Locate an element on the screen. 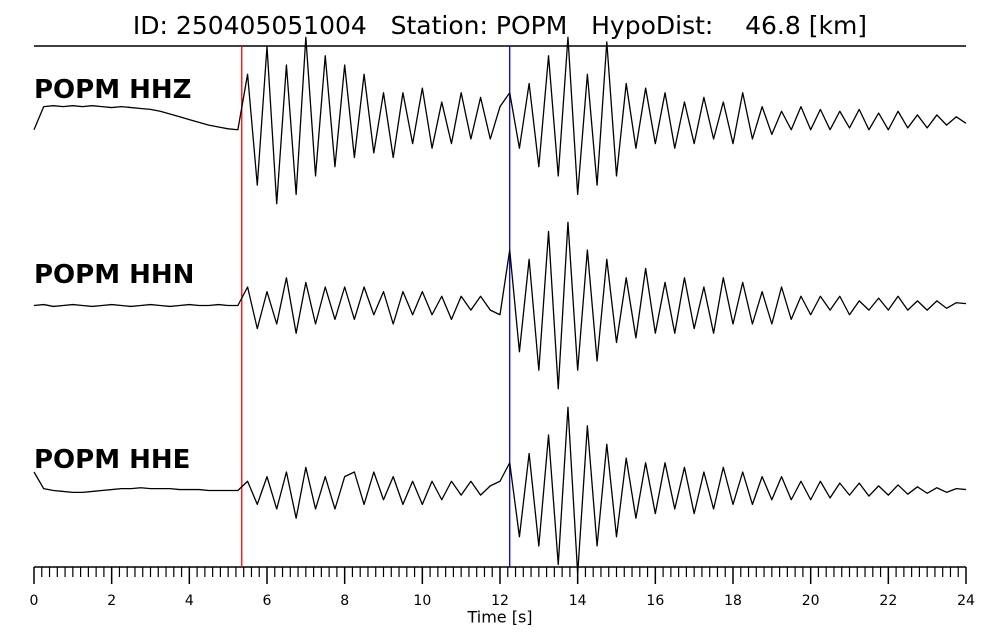 This screenshot has width=1000, height=640. x-axis-label: Time [s] is located at coordinates (499, 617).